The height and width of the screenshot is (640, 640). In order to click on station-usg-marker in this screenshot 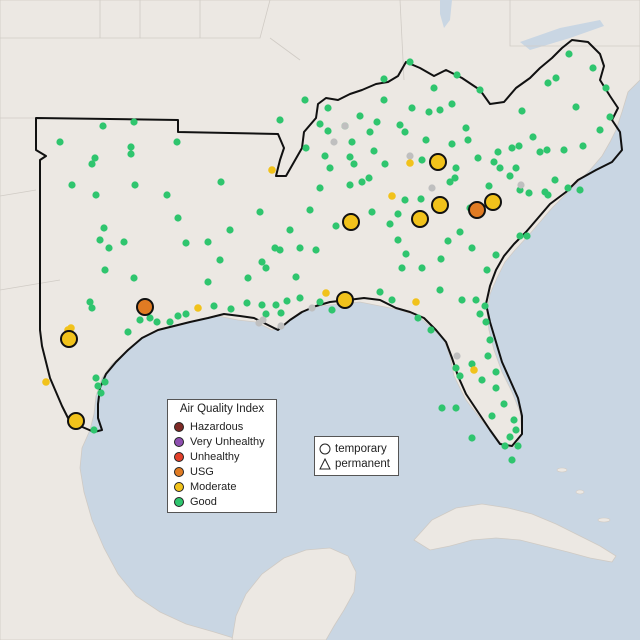, I will do `click(145, 307)`.